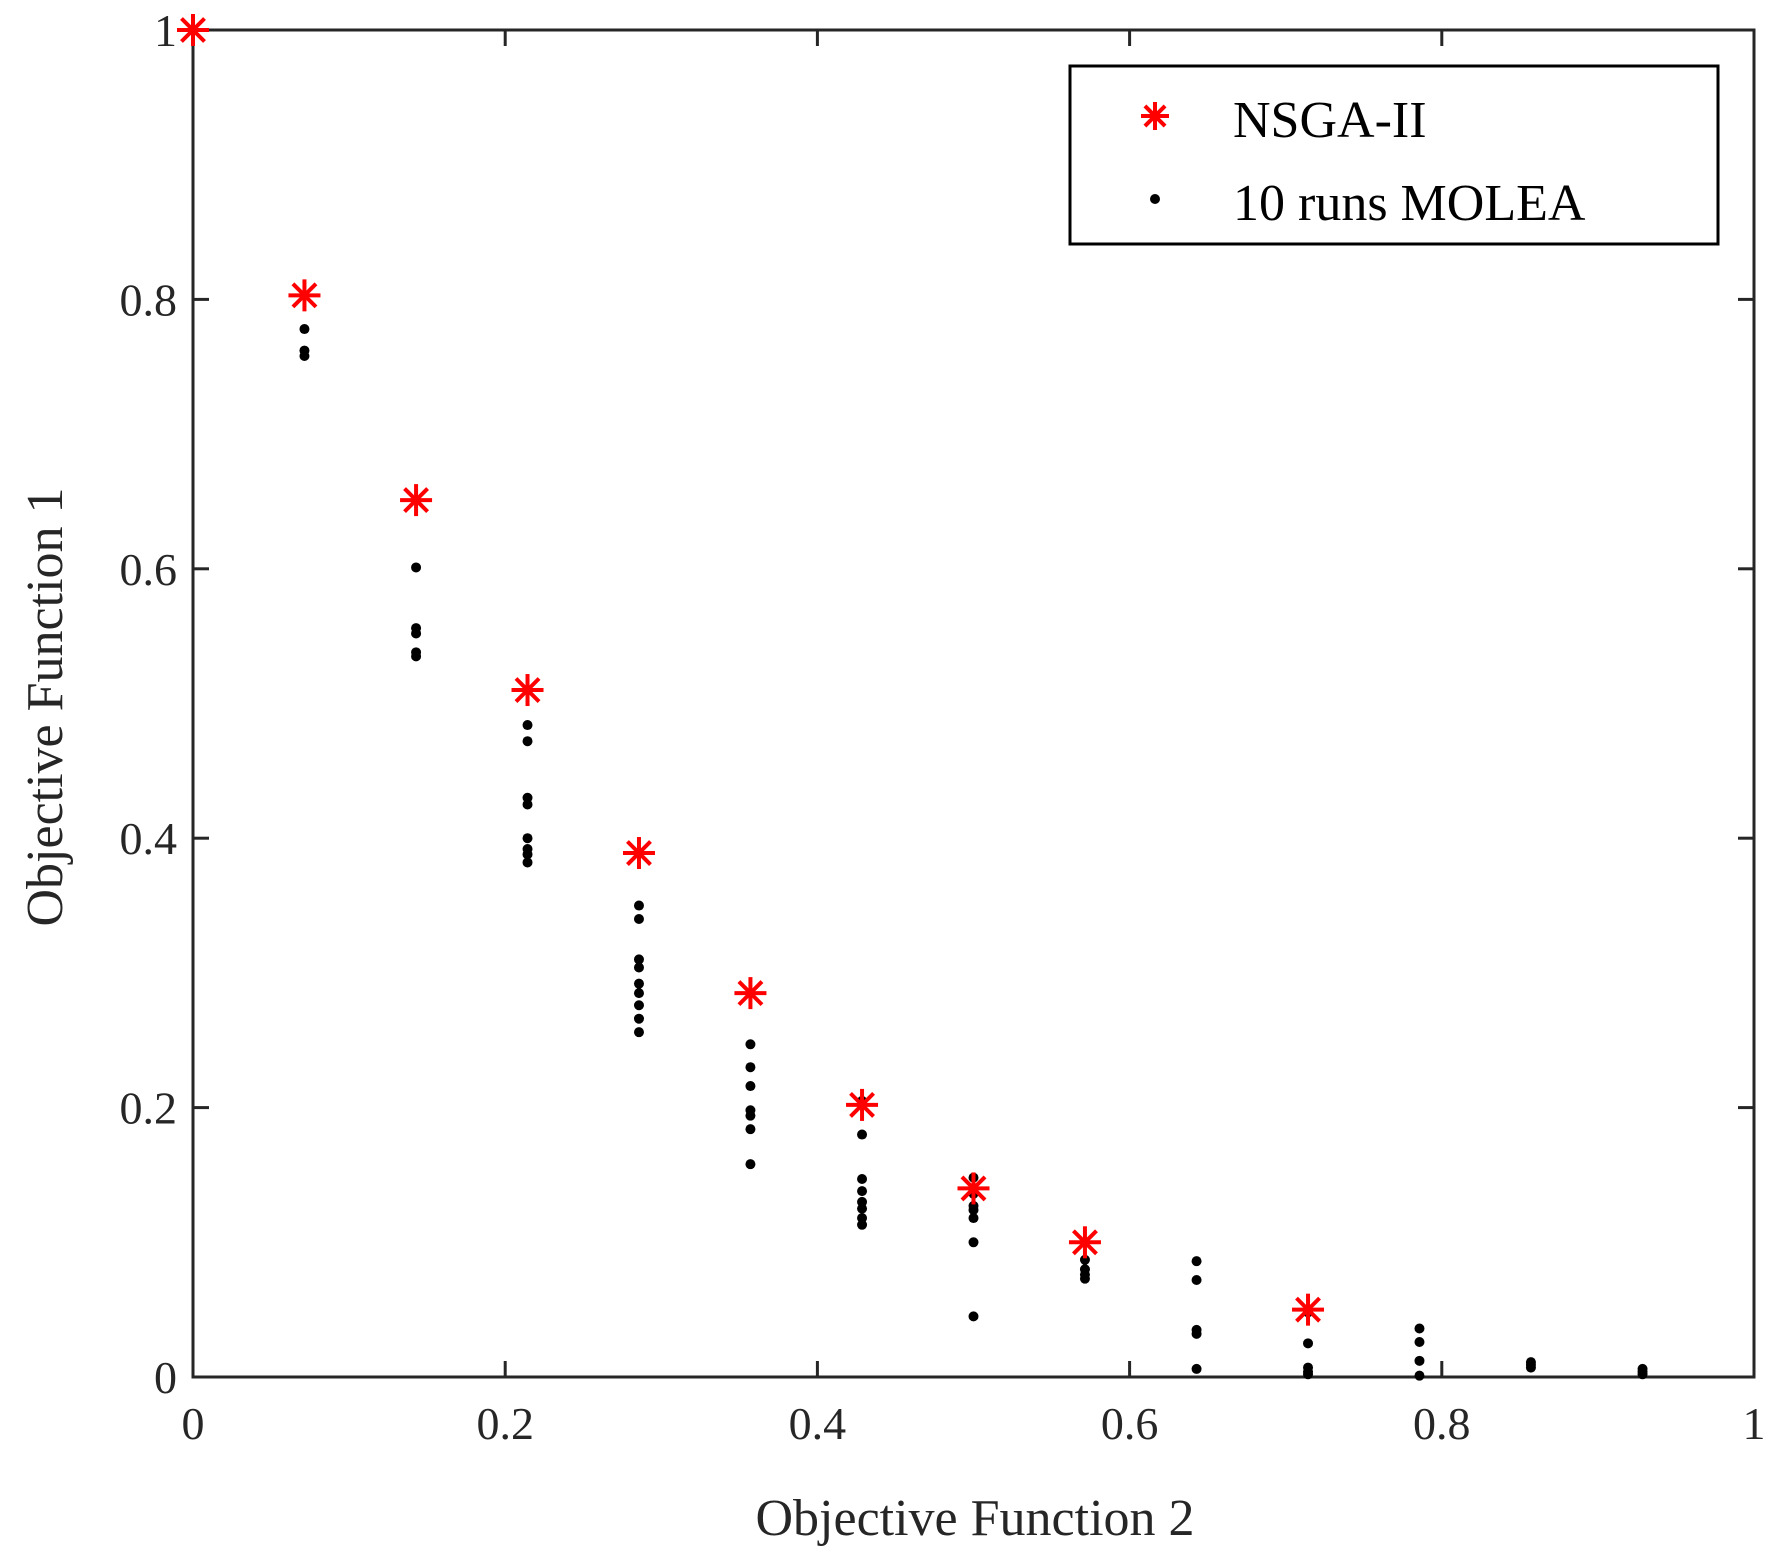  What do you see at coordinates (165, 1377) in the screenshot?
I see `y-tick-label: 0` at bounding box center [165, 1377].